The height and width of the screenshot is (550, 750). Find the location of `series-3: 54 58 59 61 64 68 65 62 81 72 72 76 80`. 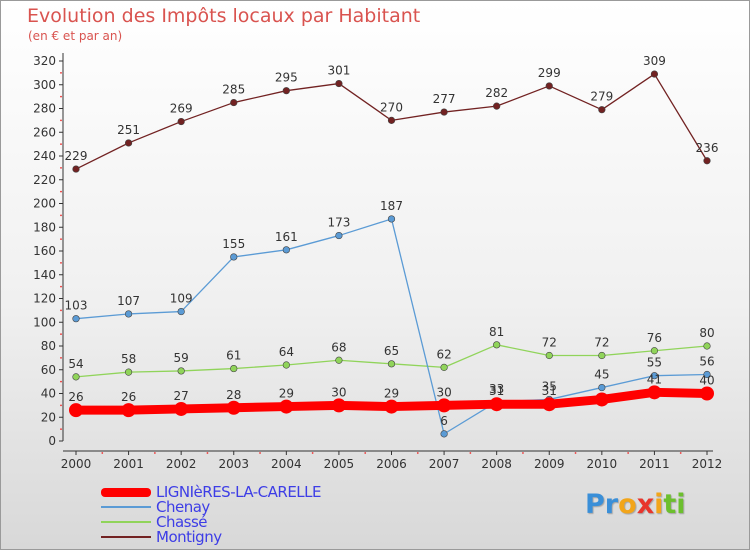

series-3: 54 58 59 61 64 68 65 62 81 72 72 76 80 is located at coordinates (391, 353).